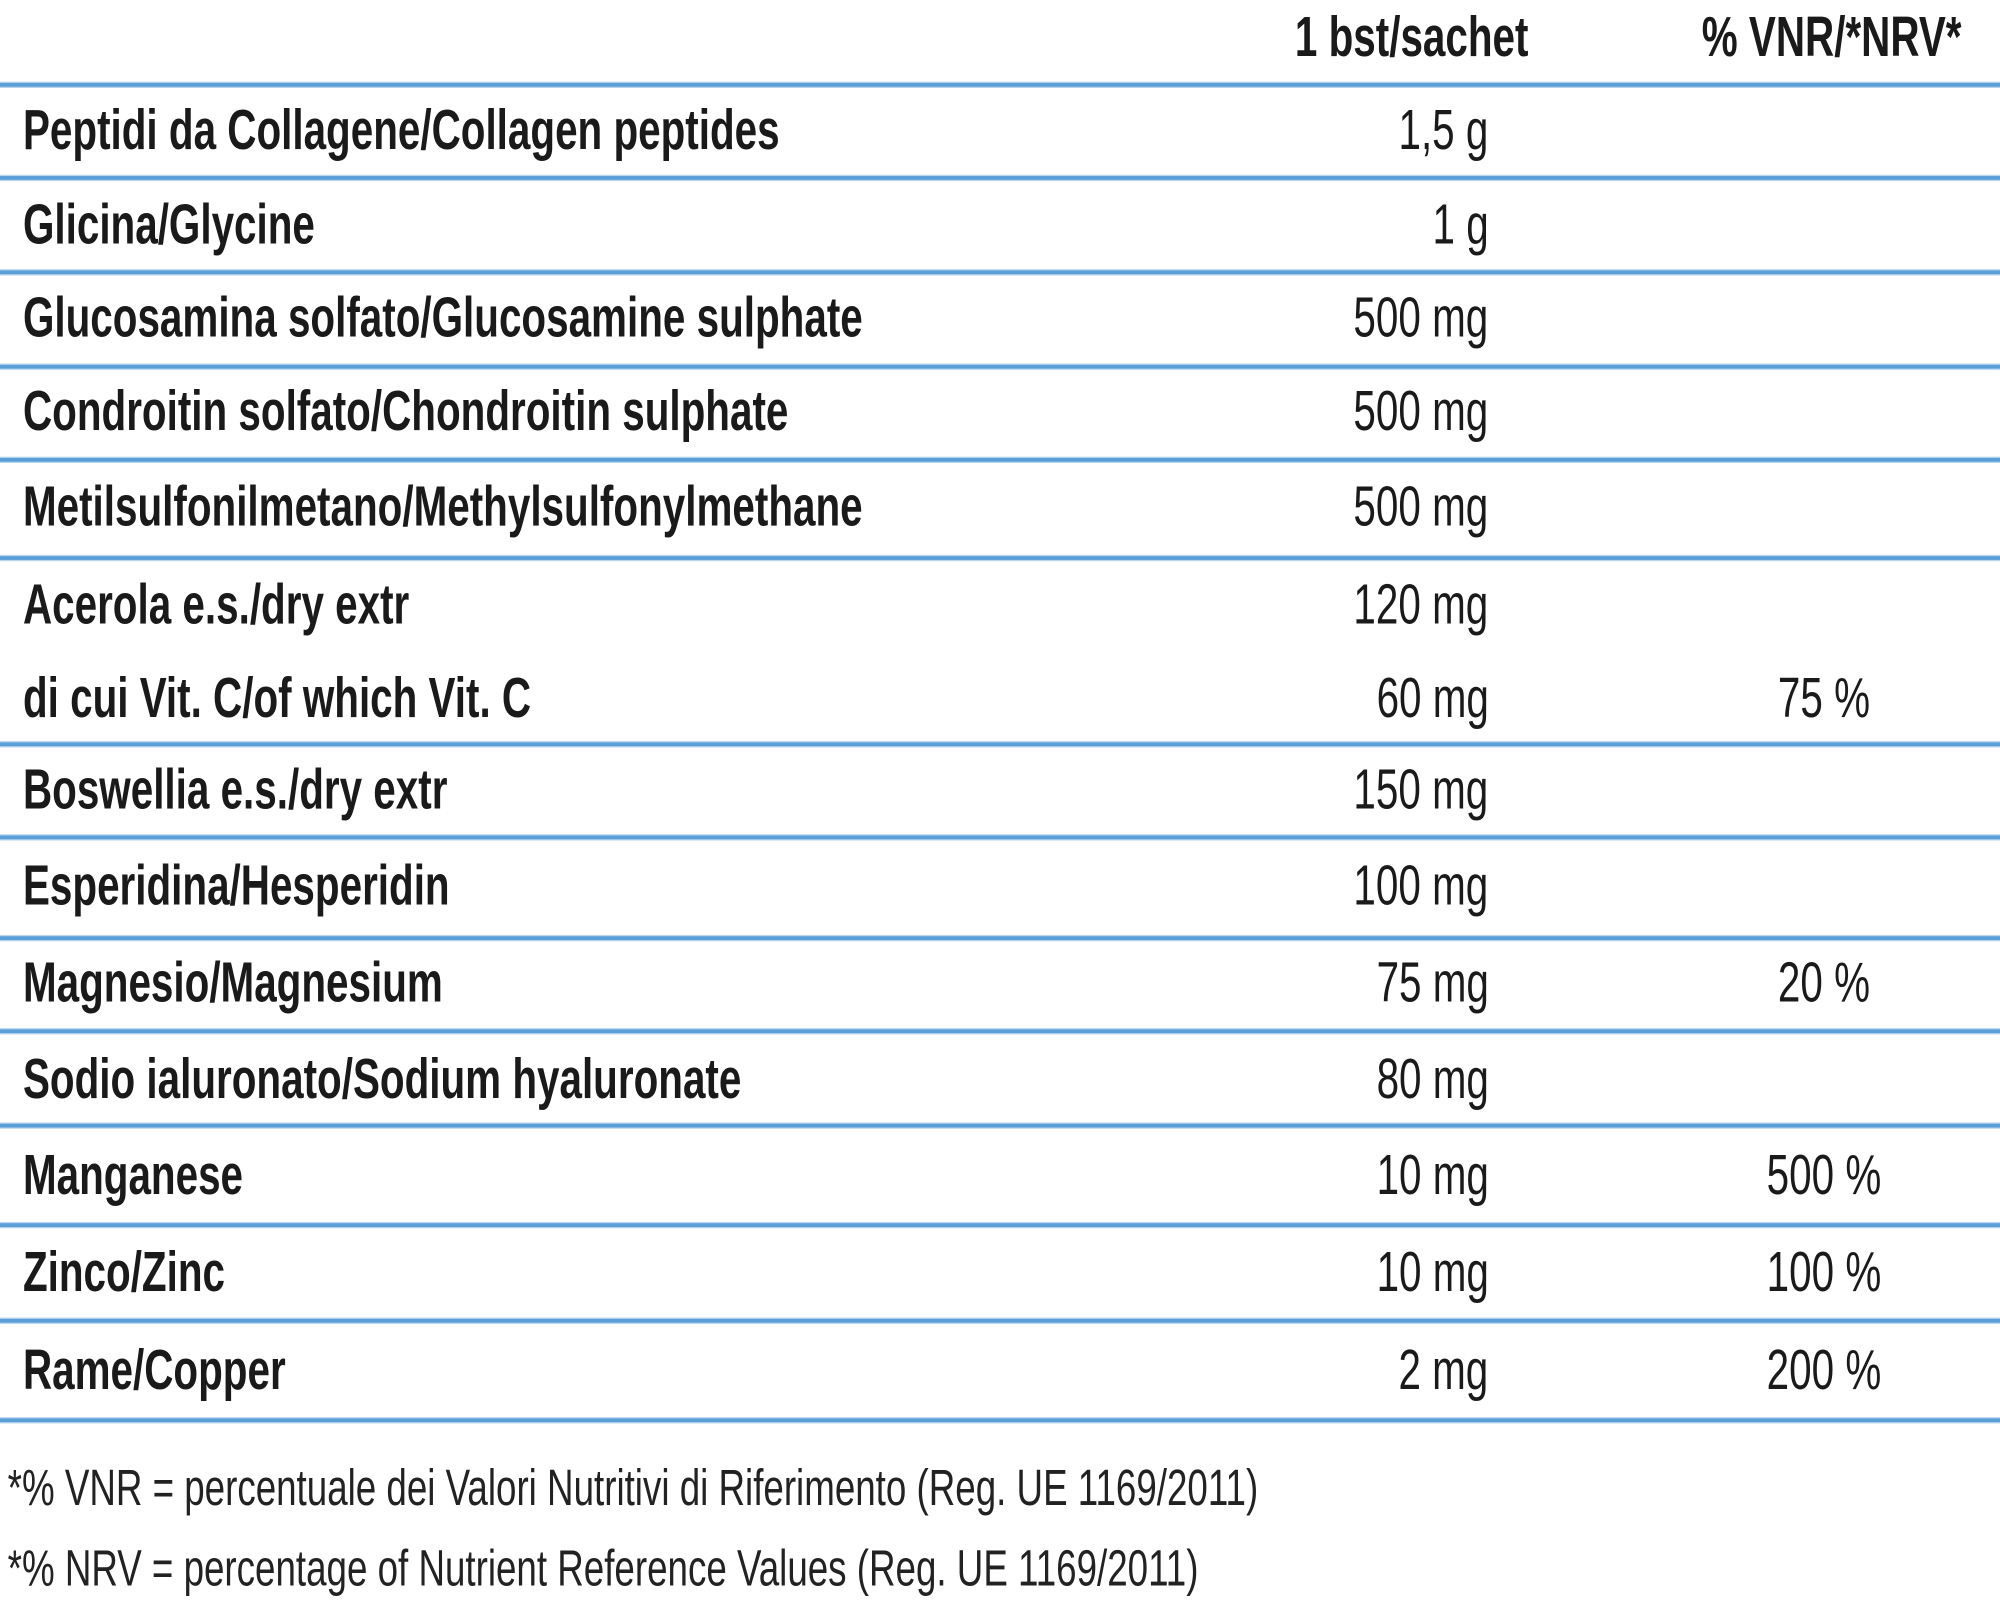  Describe the element at coordinates (1432, 1079) in the screenshot. I see `row-value: 80 mg` at that location.